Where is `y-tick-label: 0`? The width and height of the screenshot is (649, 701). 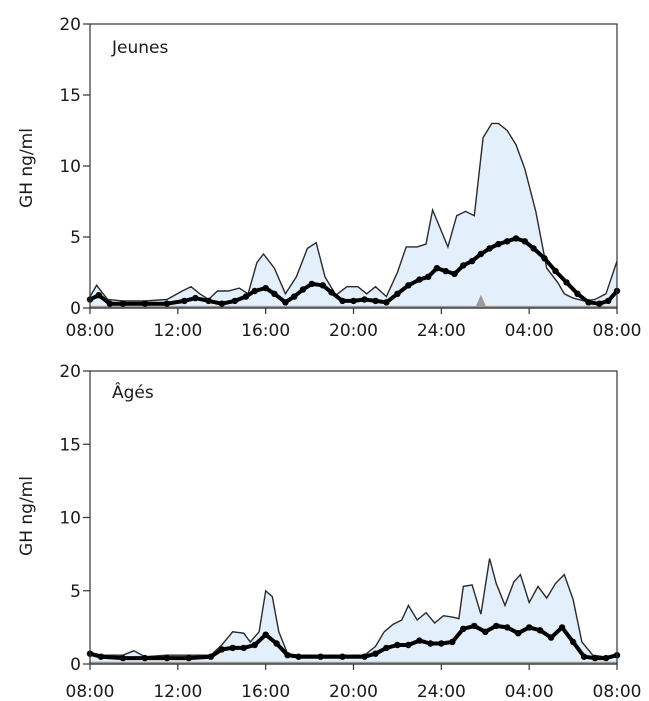
y-tick-label: 0 is located at coordinates (75, 665).